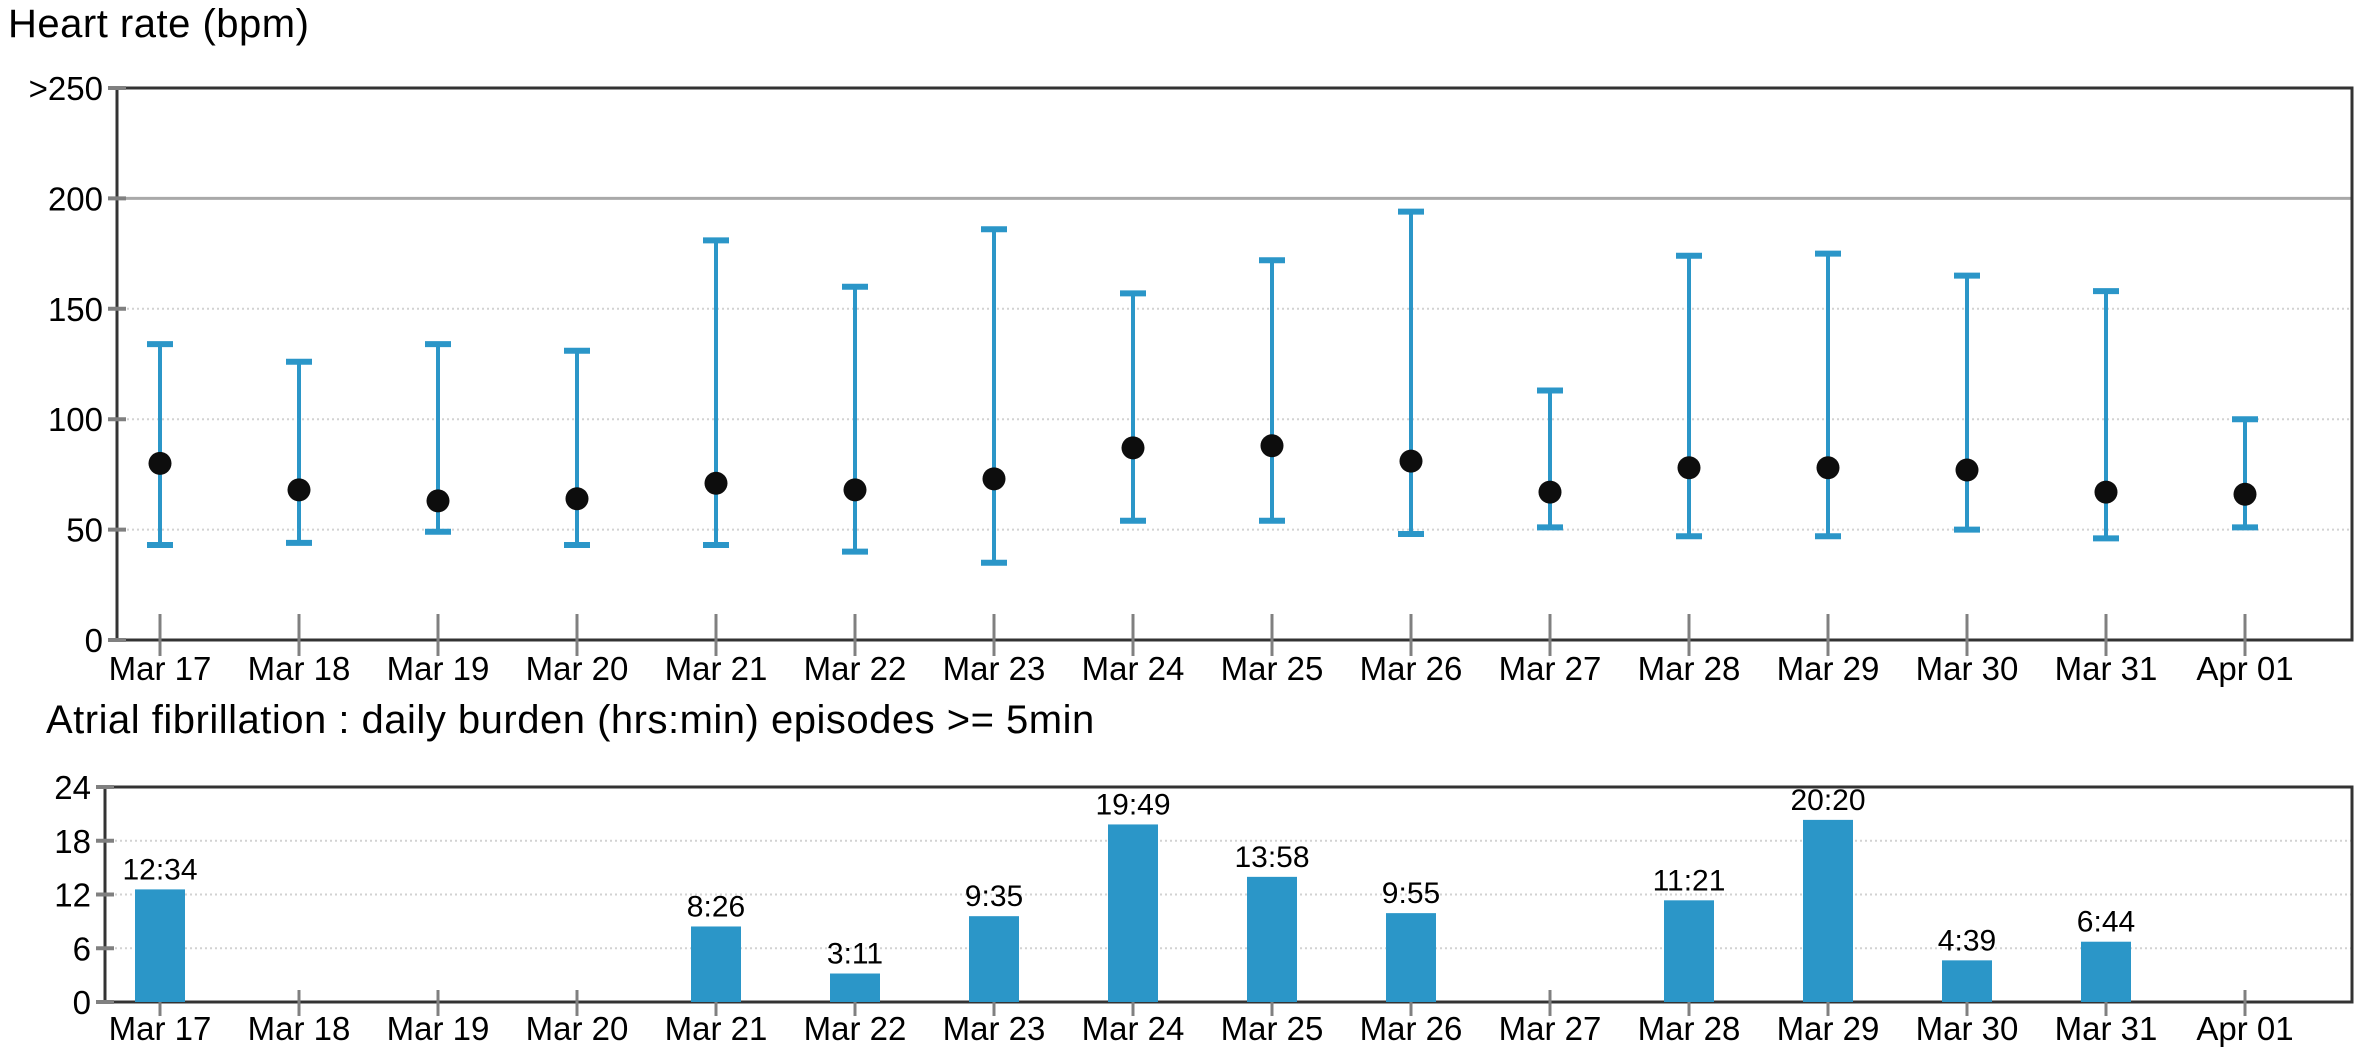 The height and width of the screenshot is (1053, 2359). Describe the element at coordinates (1550, 668) in the screenshot. I see `hr-x-tick-label: Mar 27` at that location.